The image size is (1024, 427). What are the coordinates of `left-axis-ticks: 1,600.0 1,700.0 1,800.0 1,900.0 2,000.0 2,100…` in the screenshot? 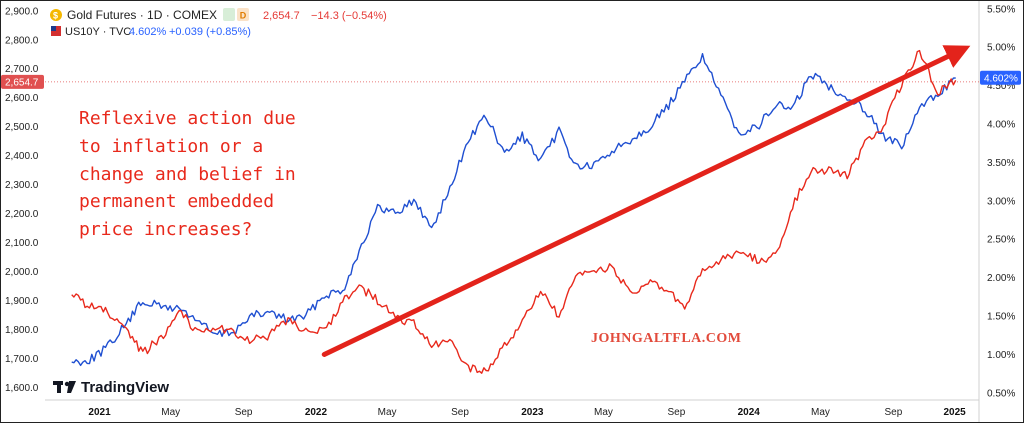 It's located at (22, 200).